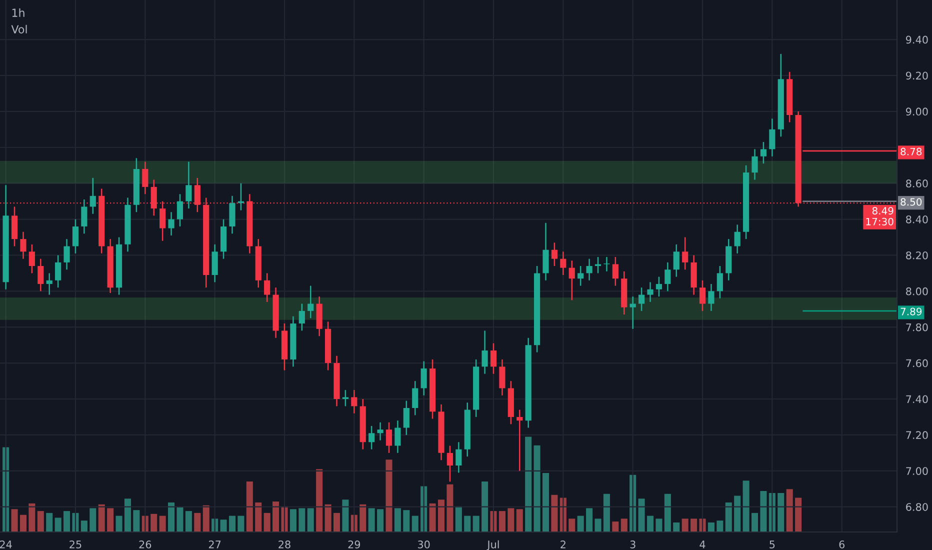  Describe the element at coordinates (911, 152) in the screenshot. I see `ref-line-label: 8.78` at that location.